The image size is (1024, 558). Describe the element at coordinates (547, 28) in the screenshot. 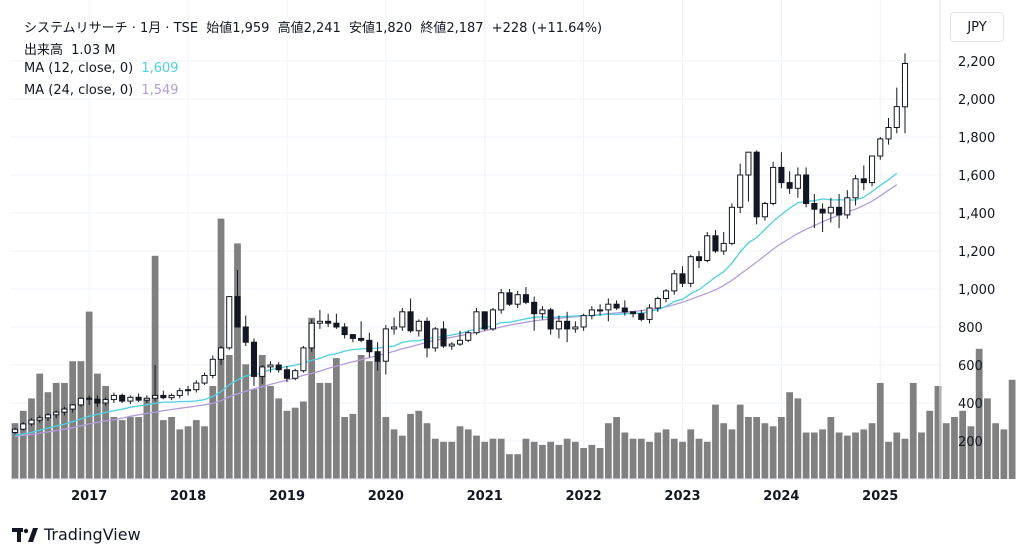

I see `change-value: +228 (+11.64%)` at that location.